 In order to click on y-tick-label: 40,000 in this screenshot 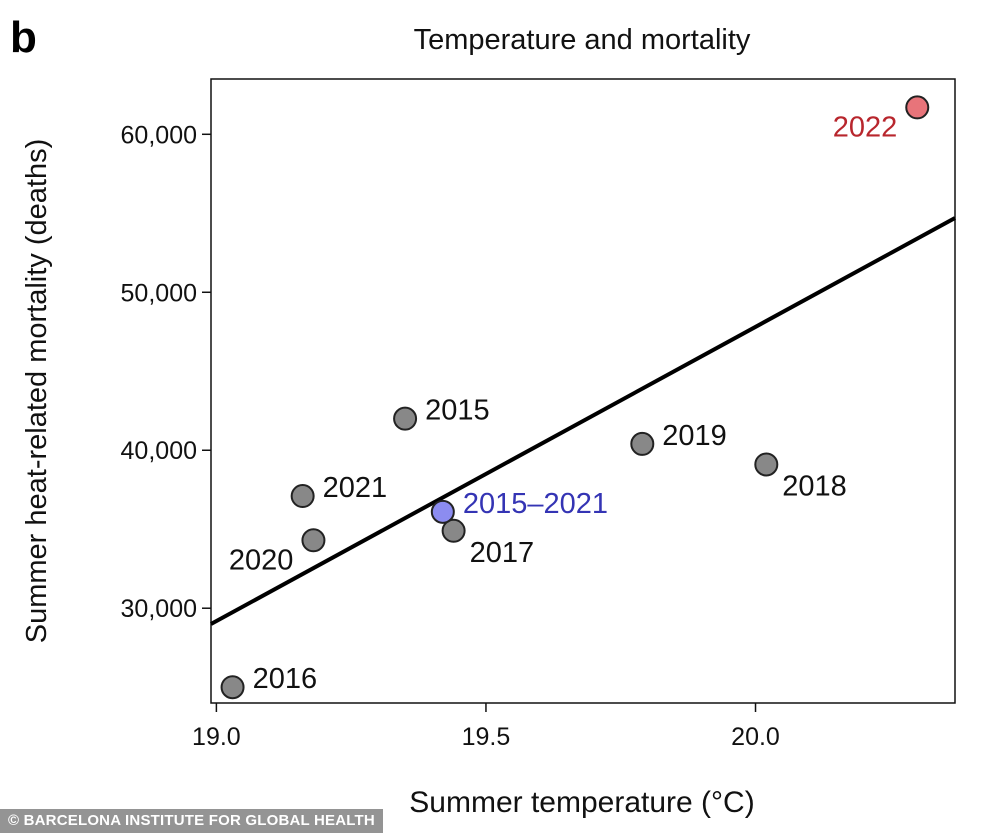, I will do `click(159, 451)`.